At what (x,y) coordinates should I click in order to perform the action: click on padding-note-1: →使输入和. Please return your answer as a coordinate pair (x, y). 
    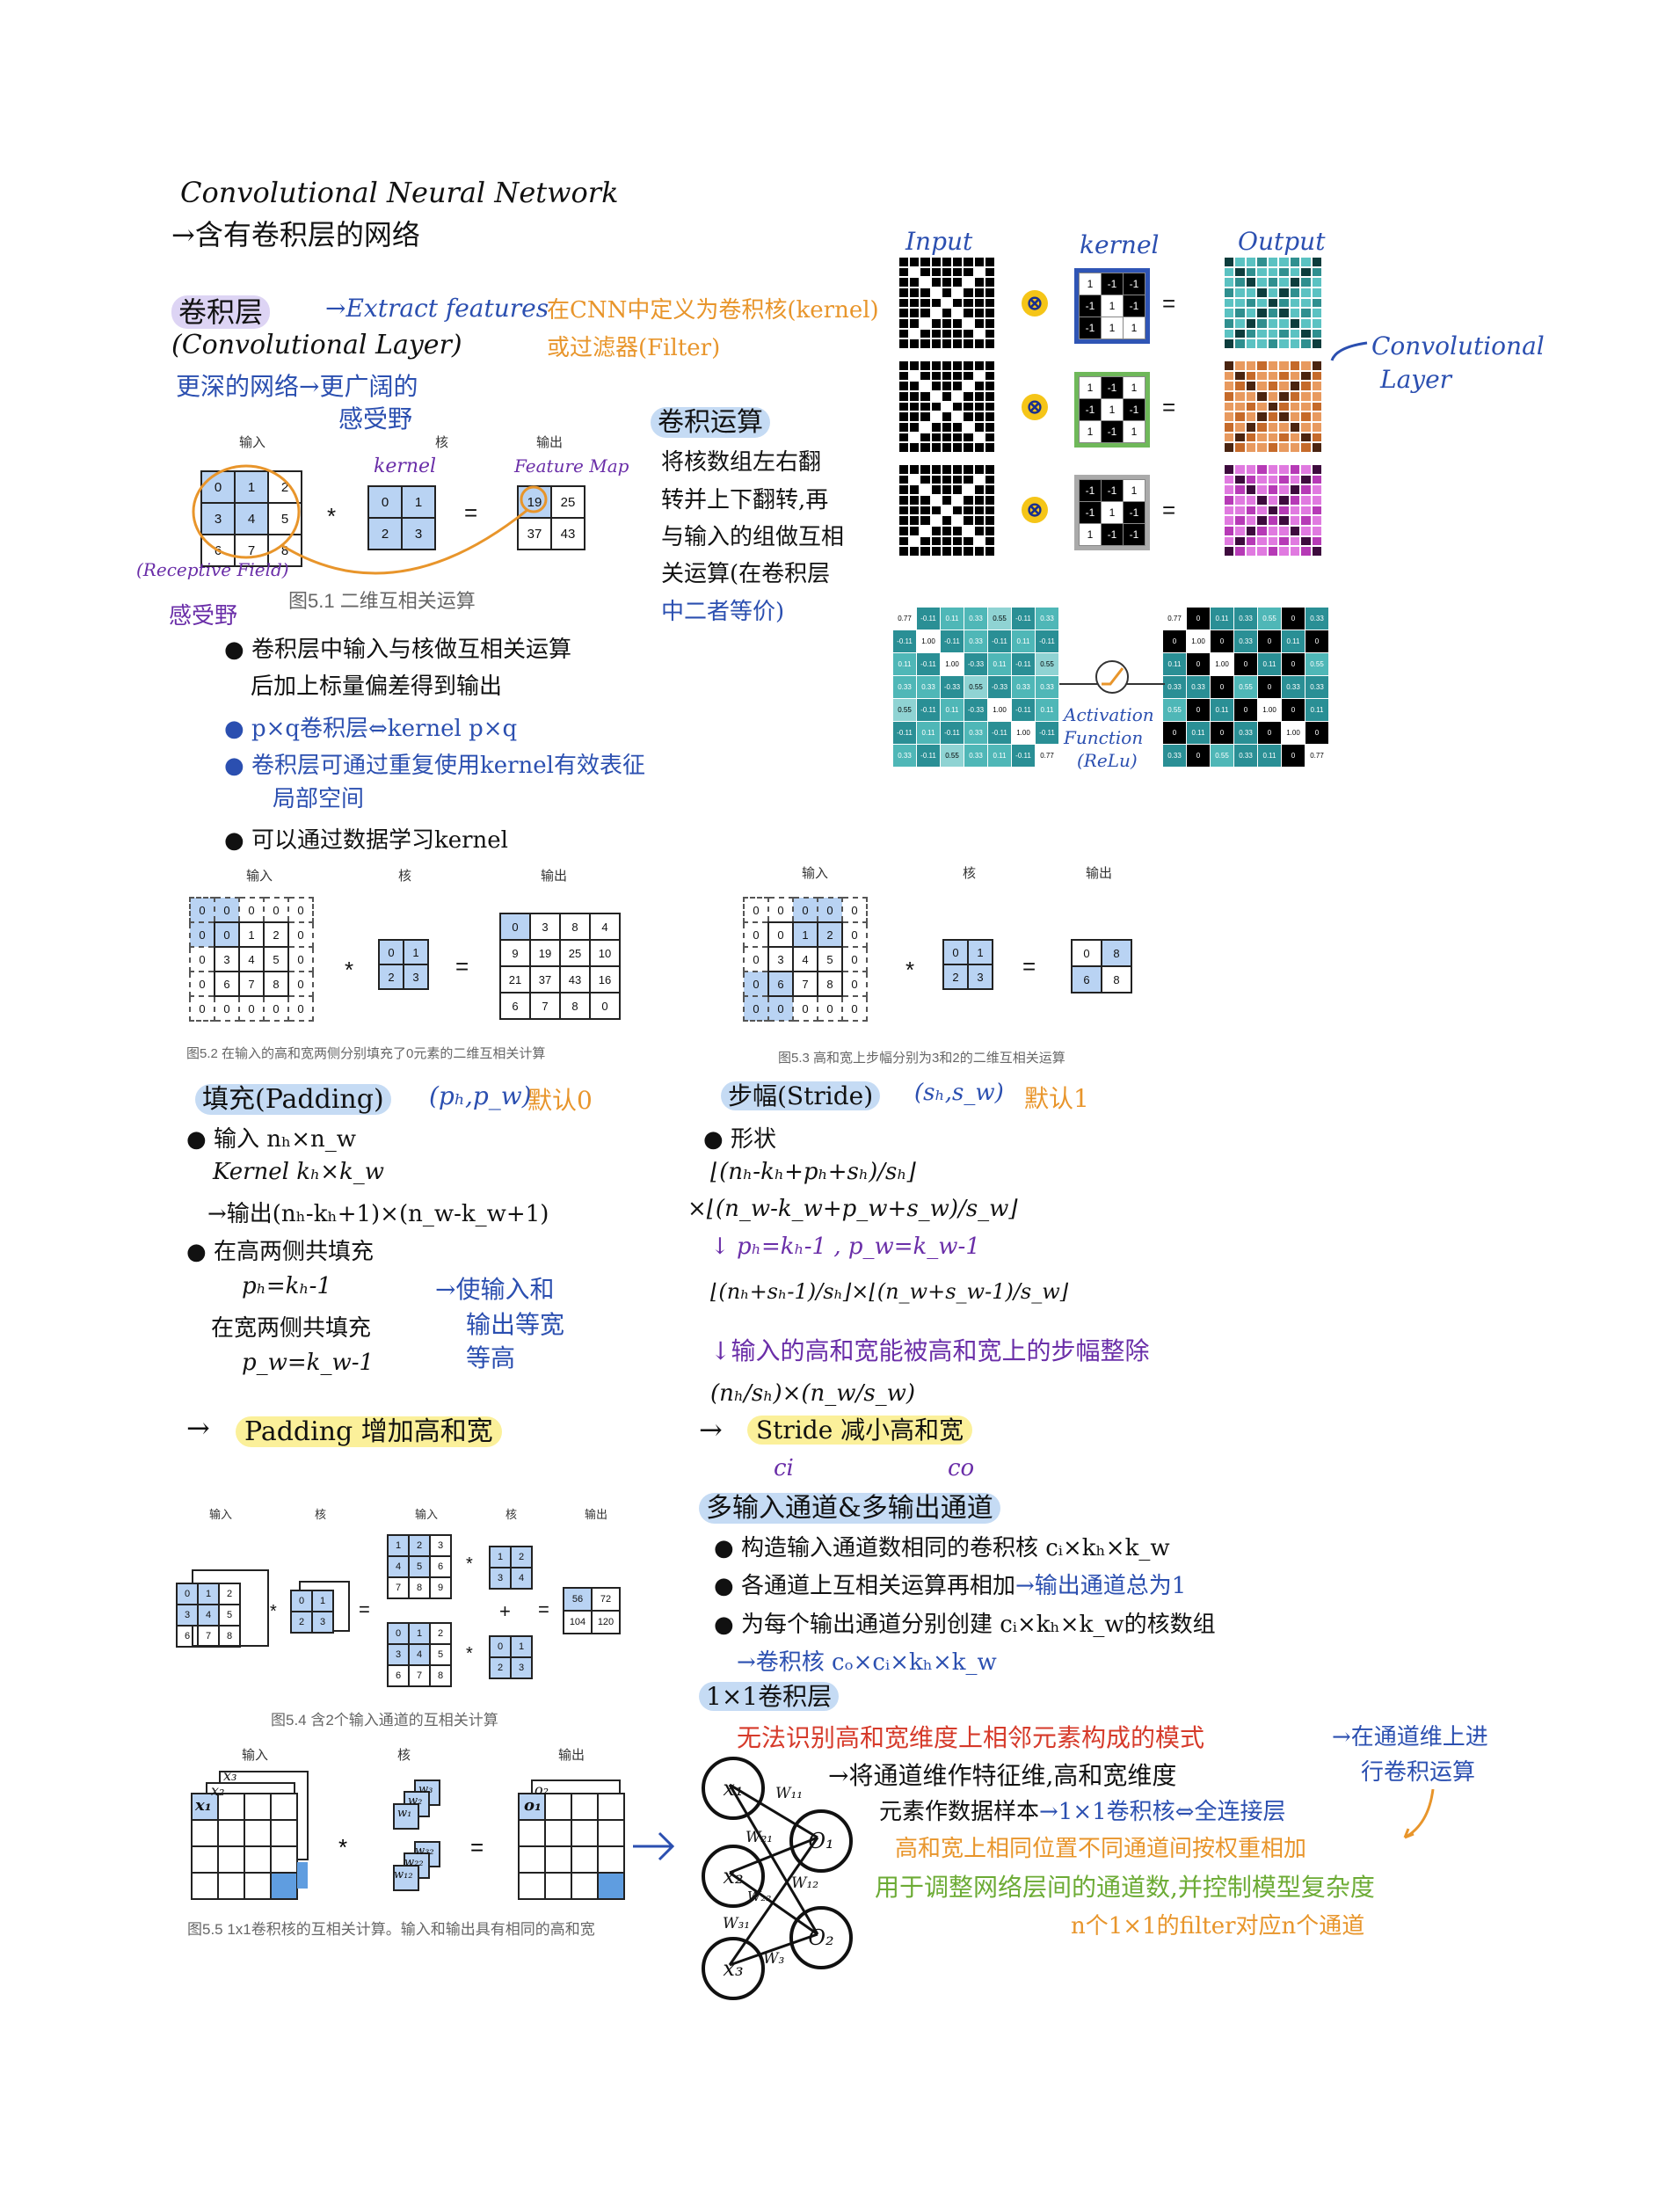
    Looking at the image, I should click on (495, 1289).